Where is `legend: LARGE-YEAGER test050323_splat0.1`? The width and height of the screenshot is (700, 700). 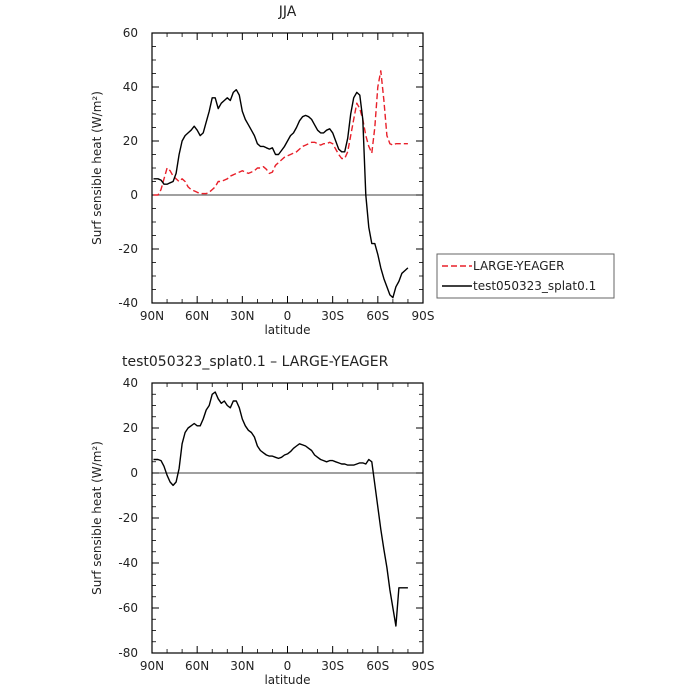 legend: LARGE-YEAGER test050323_splat0.1 is located at coordinates (525, 276).